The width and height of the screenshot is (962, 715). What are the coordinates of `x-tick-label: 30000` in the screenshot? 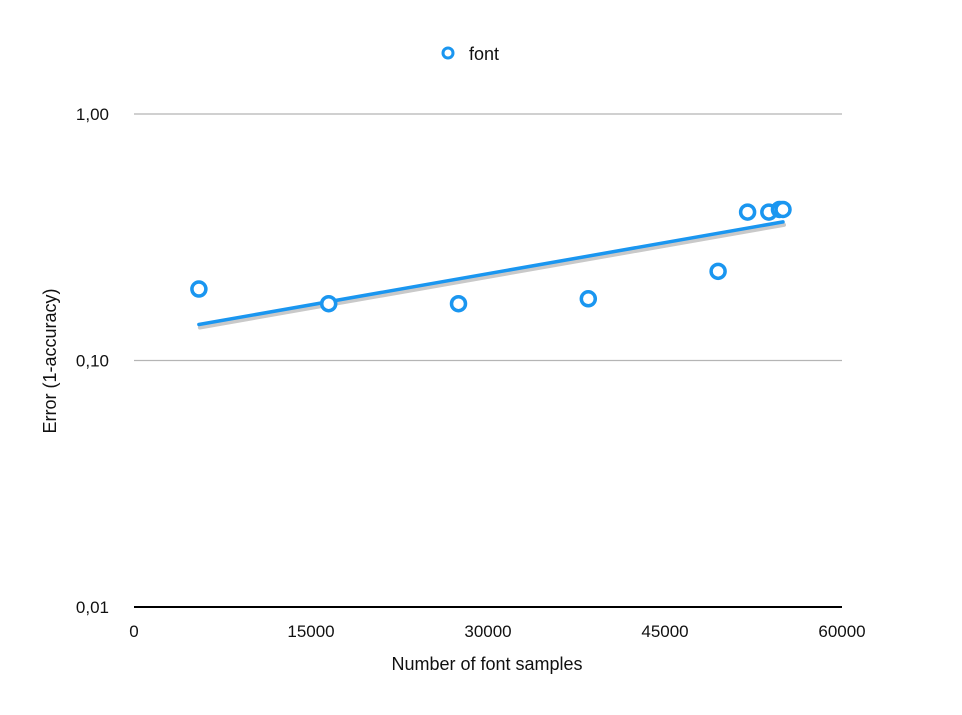 It's located at (487, 631).